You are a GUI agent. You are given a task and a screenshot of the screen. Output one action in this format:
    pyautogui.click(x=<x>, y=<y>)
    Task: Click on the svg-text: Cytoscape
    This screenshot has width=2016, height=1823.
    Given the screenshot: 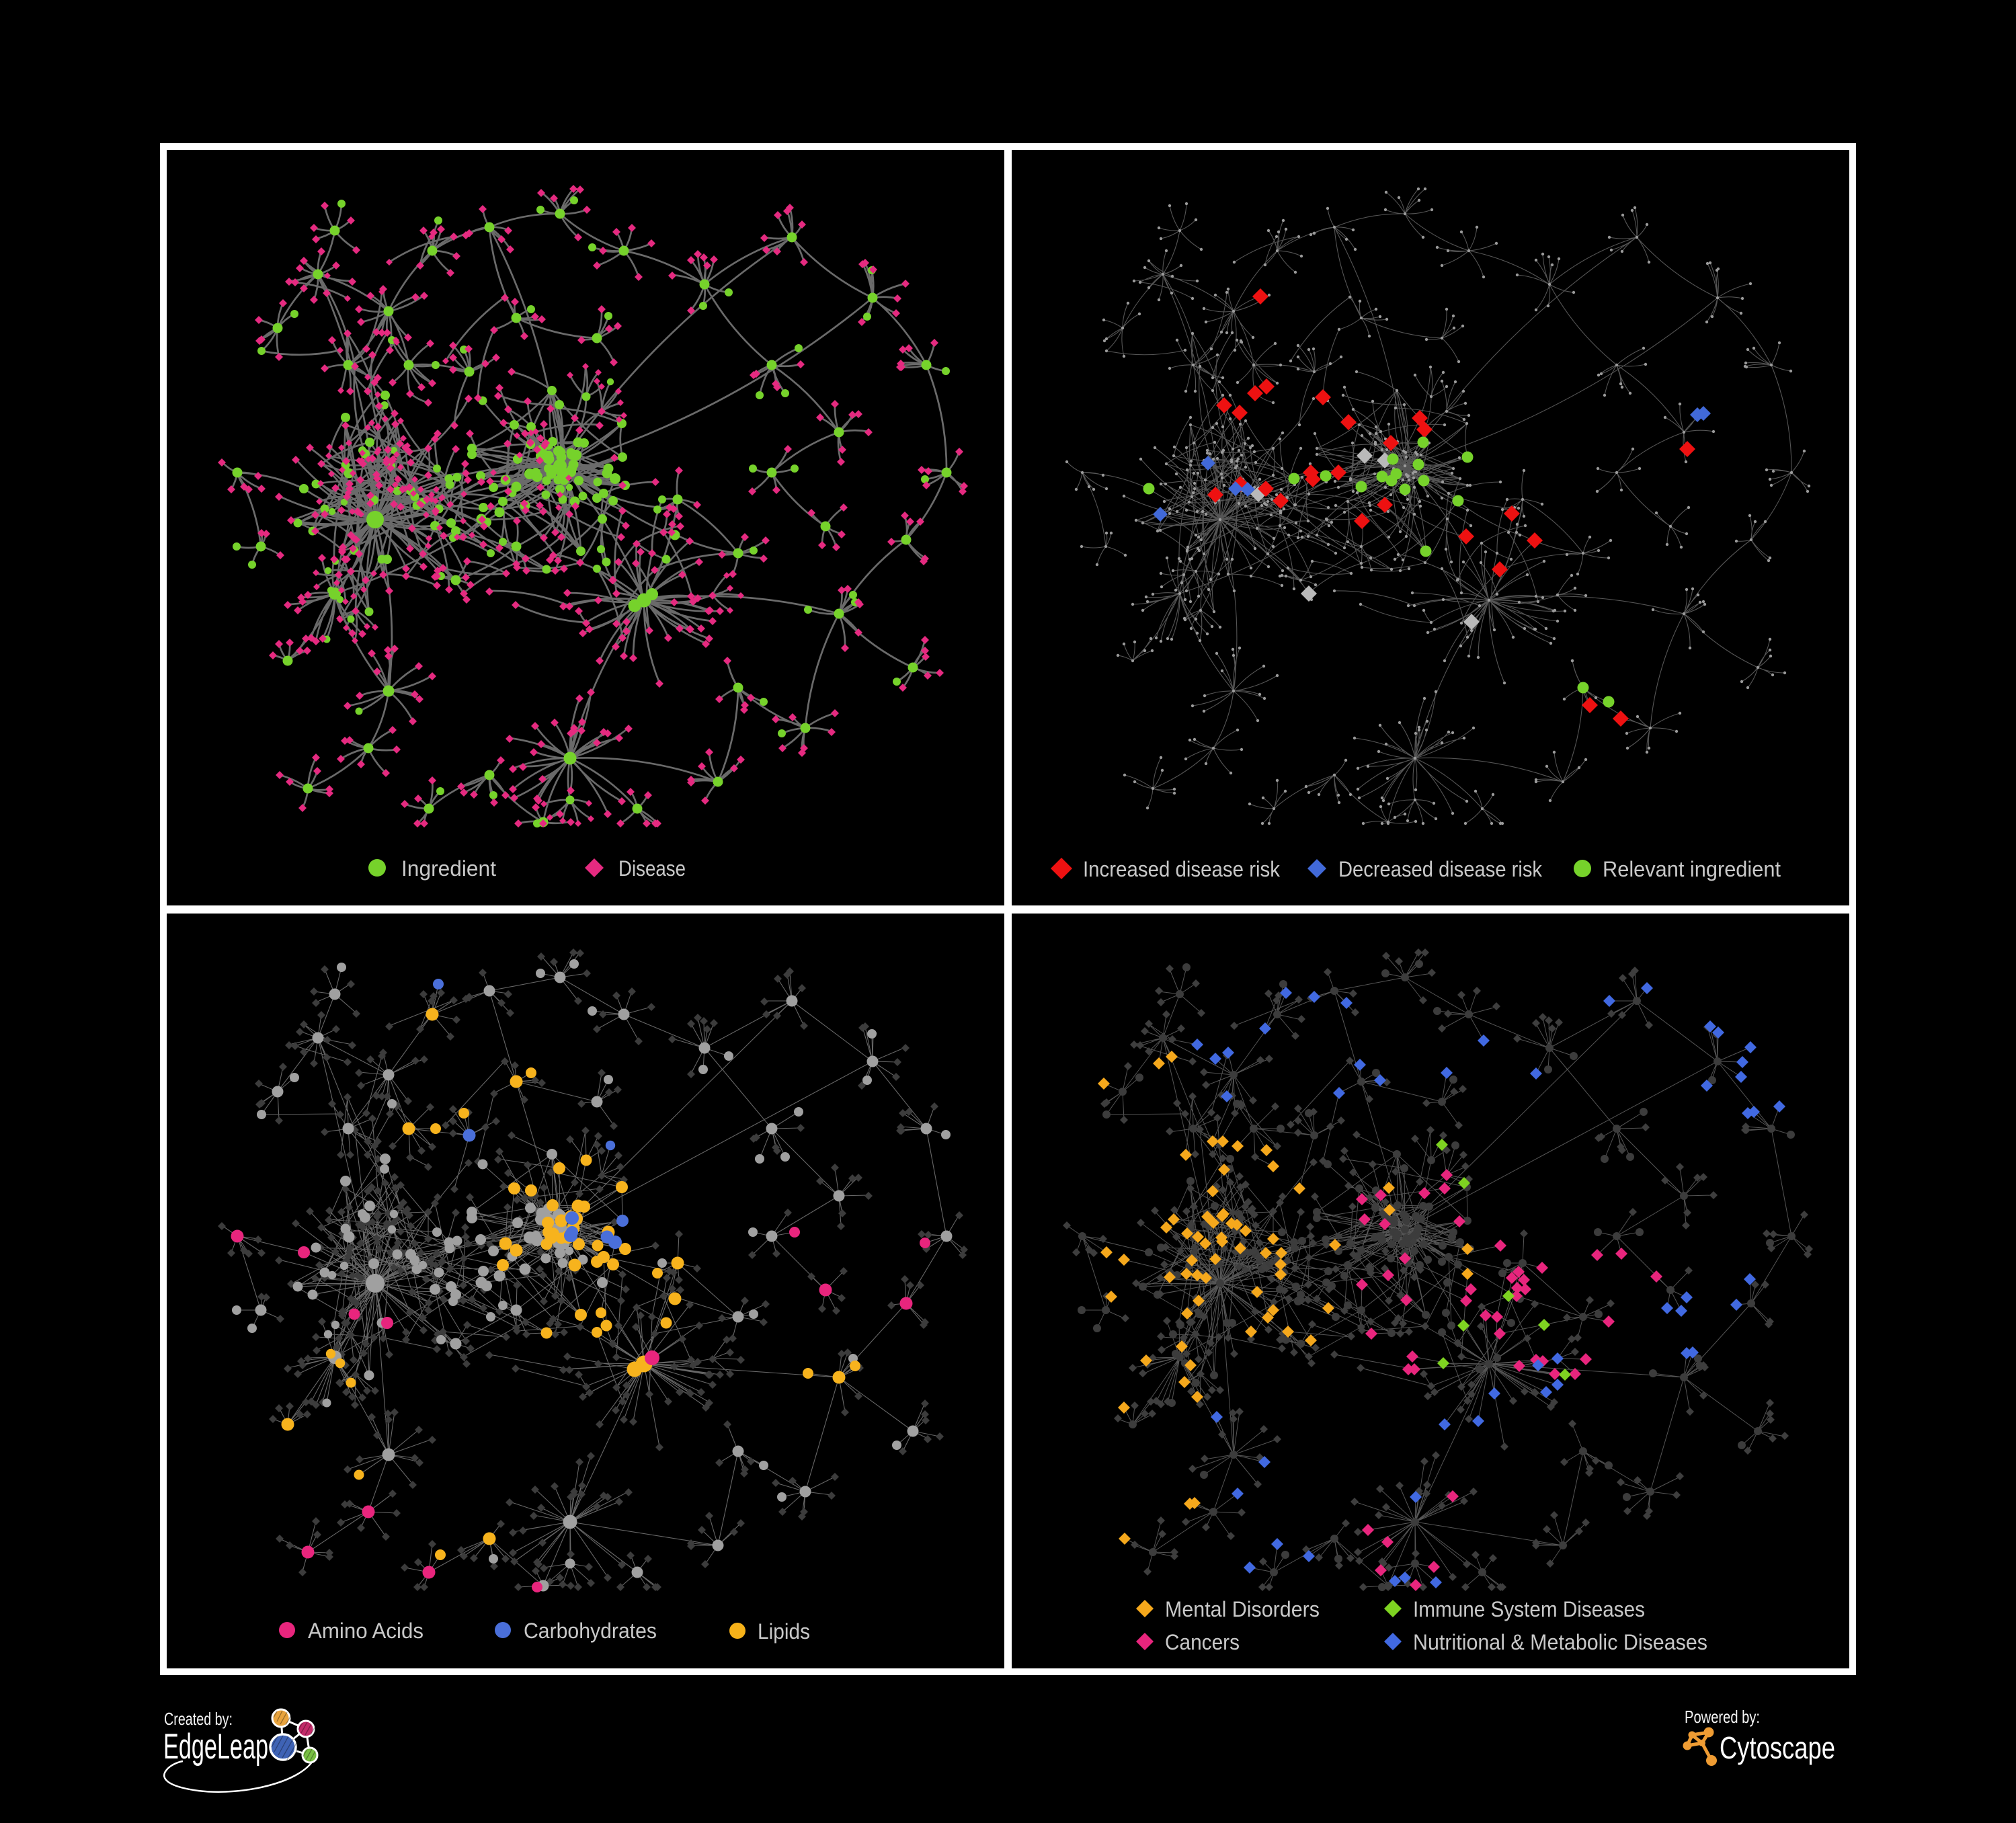 What is the action you would take?
    pyautogui.click(x=1777, y=1748)
    